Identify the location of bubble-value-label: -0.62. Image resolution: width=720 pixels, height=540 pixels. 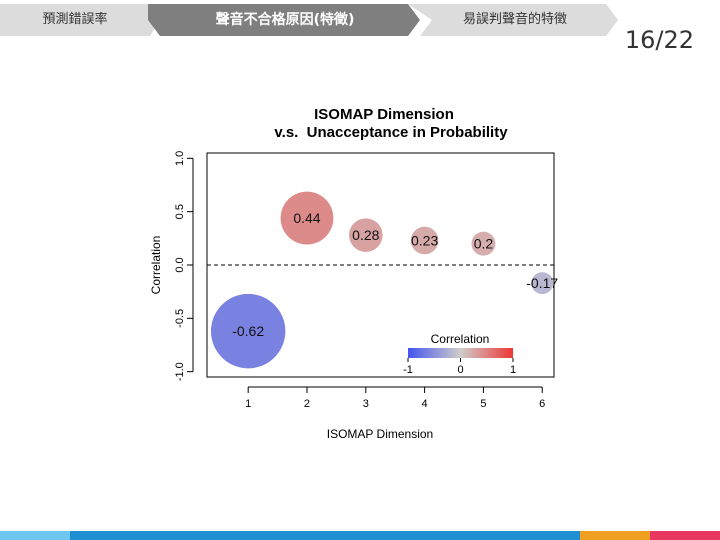
(248, 331).